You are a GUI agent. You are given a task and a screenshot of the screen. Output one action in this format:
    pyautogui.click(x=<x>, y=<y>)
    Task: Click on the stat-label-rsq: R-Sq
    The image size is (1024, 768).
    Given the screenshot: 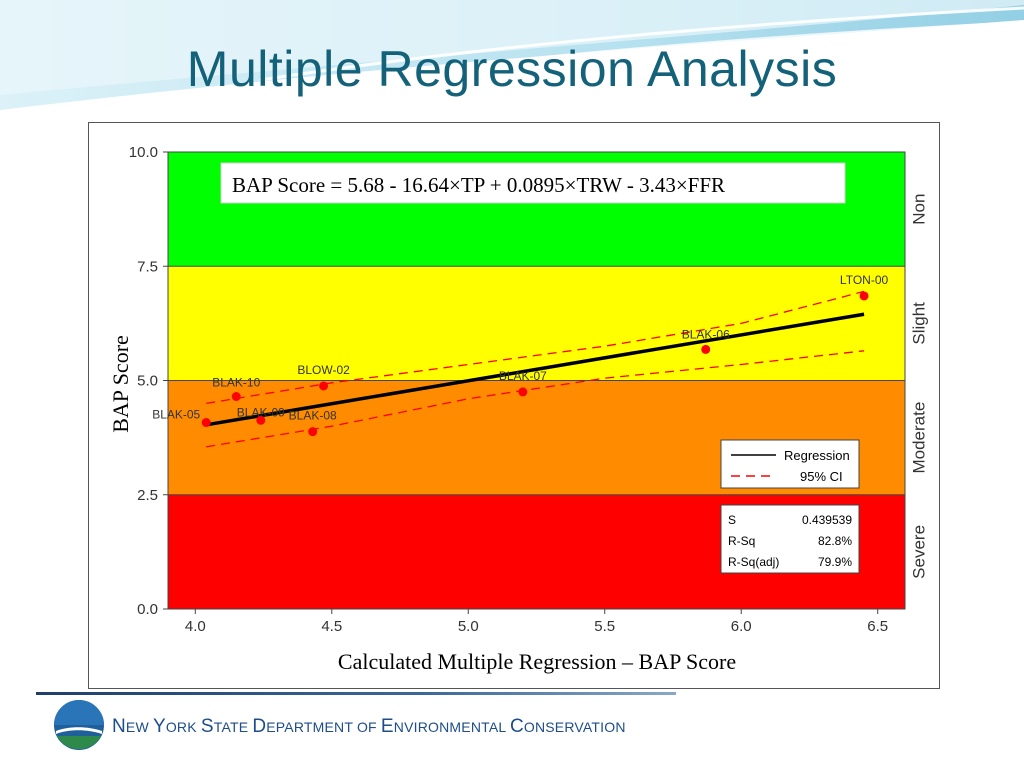 What is the action you would take?
    pyautogui.click(x=741, y=541)
    